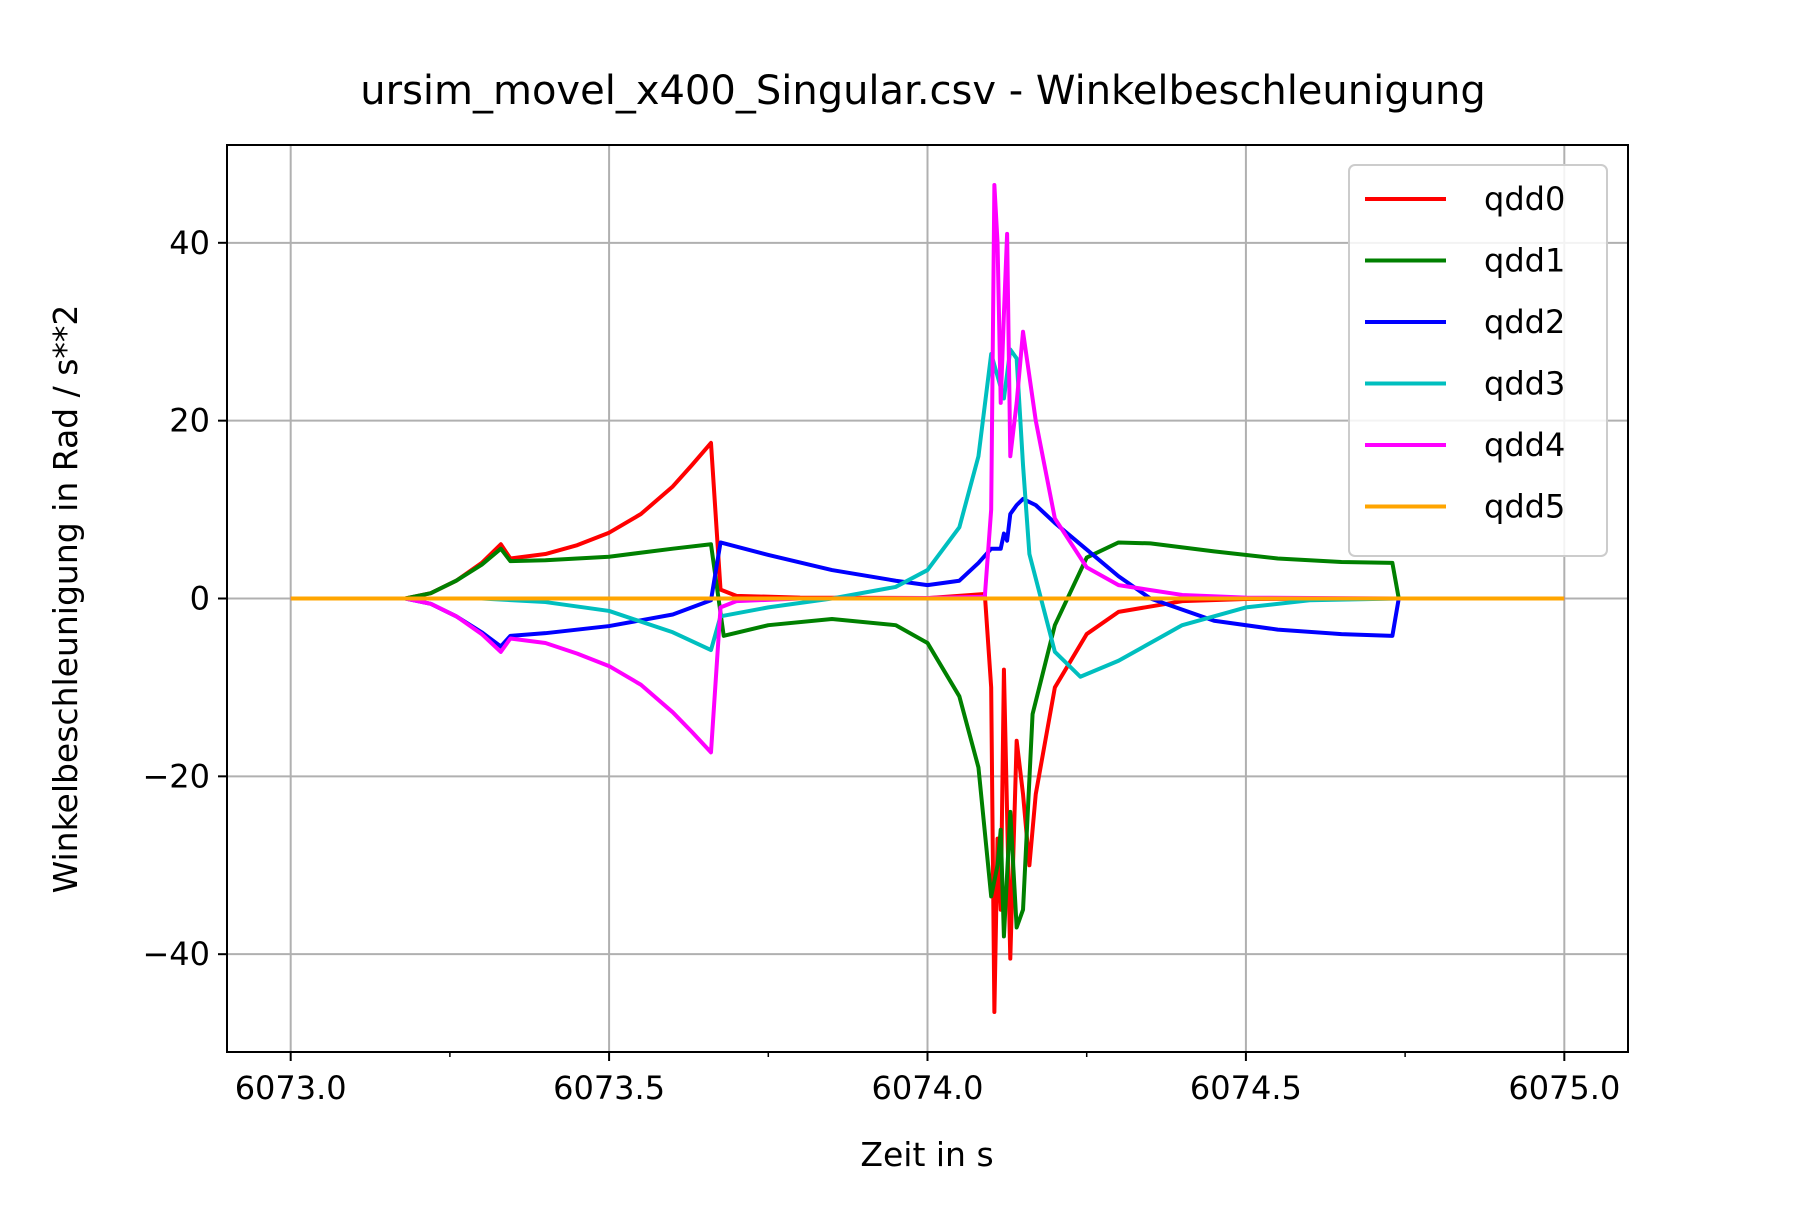 Image resolution: width=1800 pixels, height=1205 pixels. What do you see at coordinates (176, 776) in the screenshot?
I see `y-tick-label: −20` at bounding box center [176, 776].